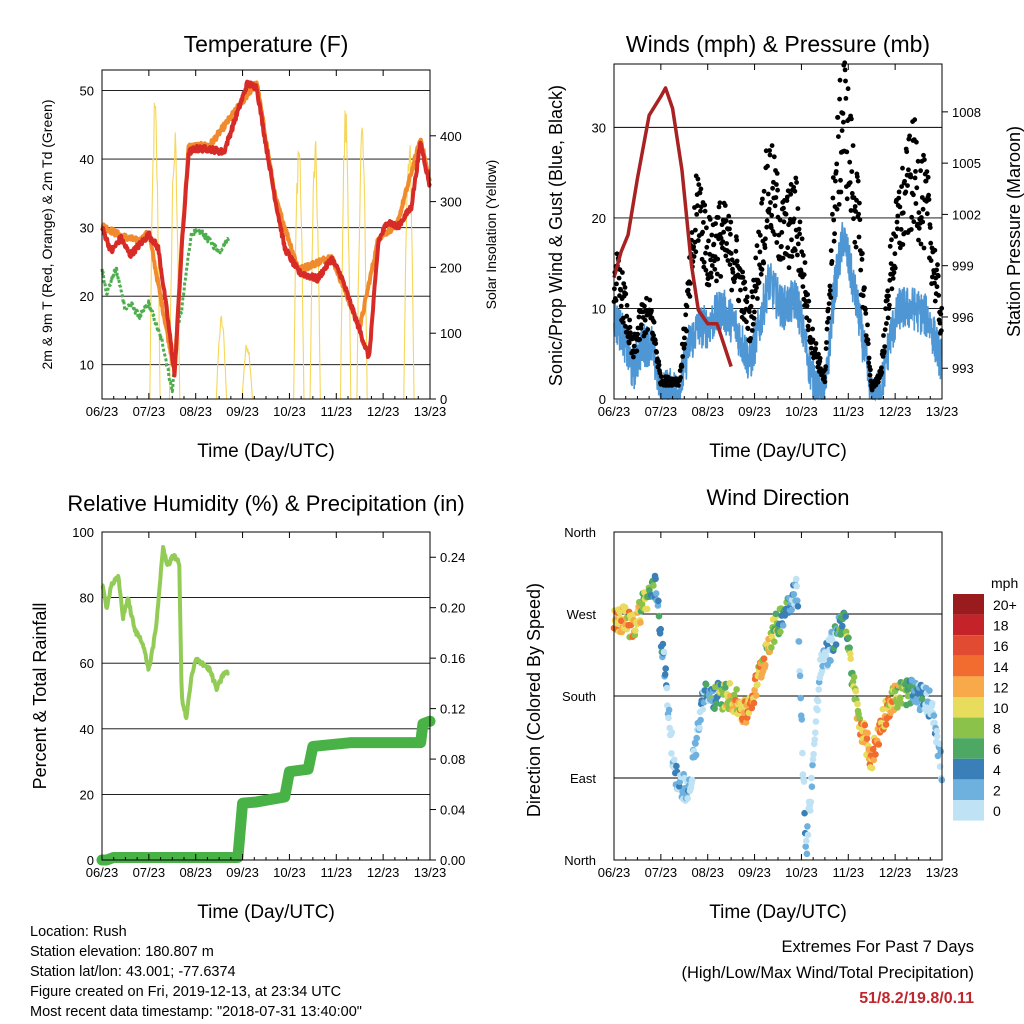 The width and height of the screenshot is (1024, 1024). I want to click on dir-xtick-label: 12/23, so click(895, 872).